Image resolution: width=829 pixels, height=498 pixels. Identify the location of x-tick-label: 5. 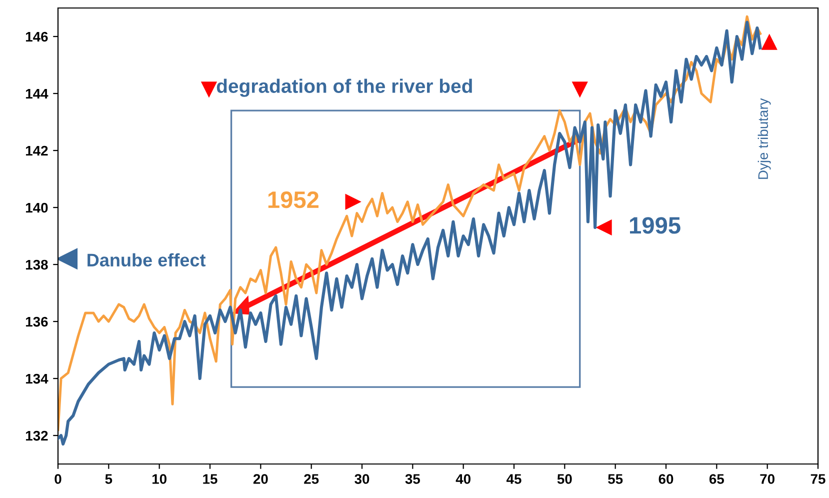
(108, 479).